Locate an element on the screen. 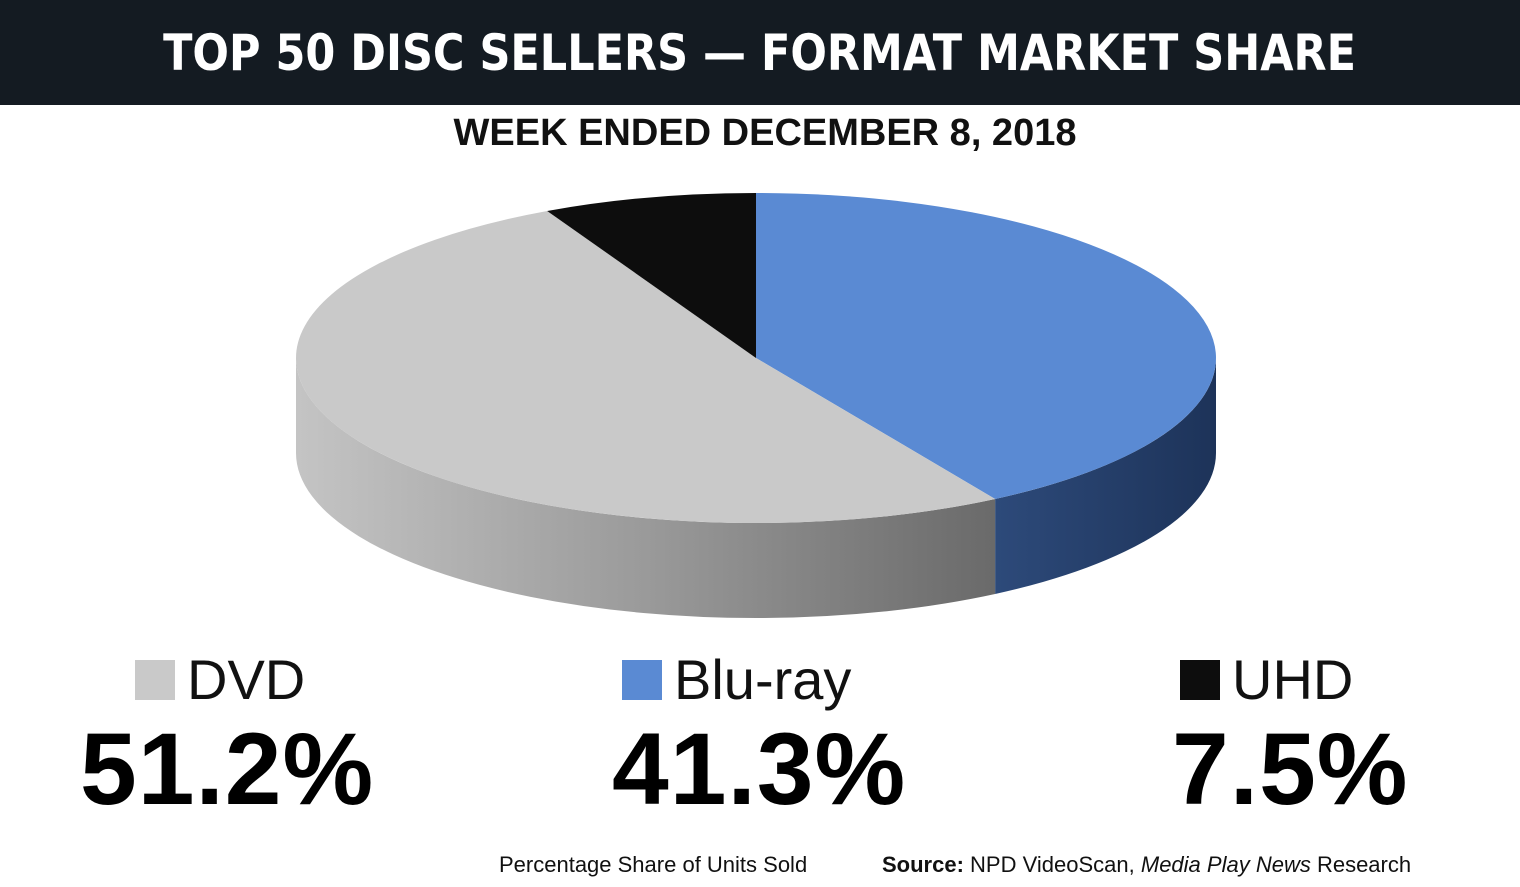  dvd-swatch is located at coordinates (155, 680).